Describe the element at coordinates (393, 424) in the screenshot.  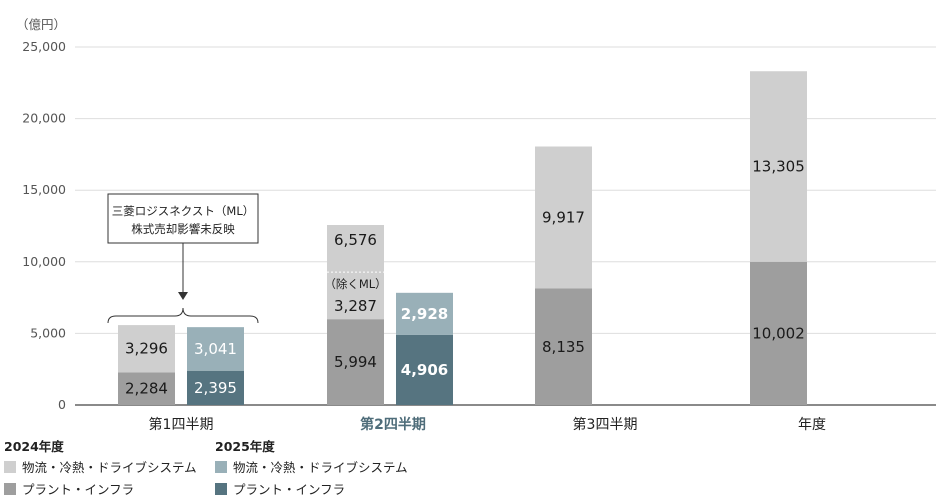
I see `category-label: 第2四半期` at that location.